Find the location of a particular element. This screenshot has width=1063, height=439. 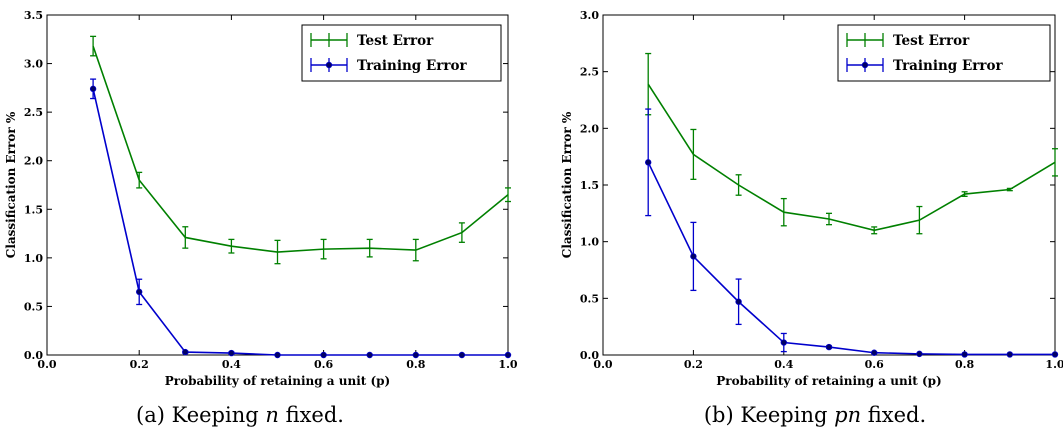

caption-b-prefix: (b) Keeping is located at coordinates (769, 415).